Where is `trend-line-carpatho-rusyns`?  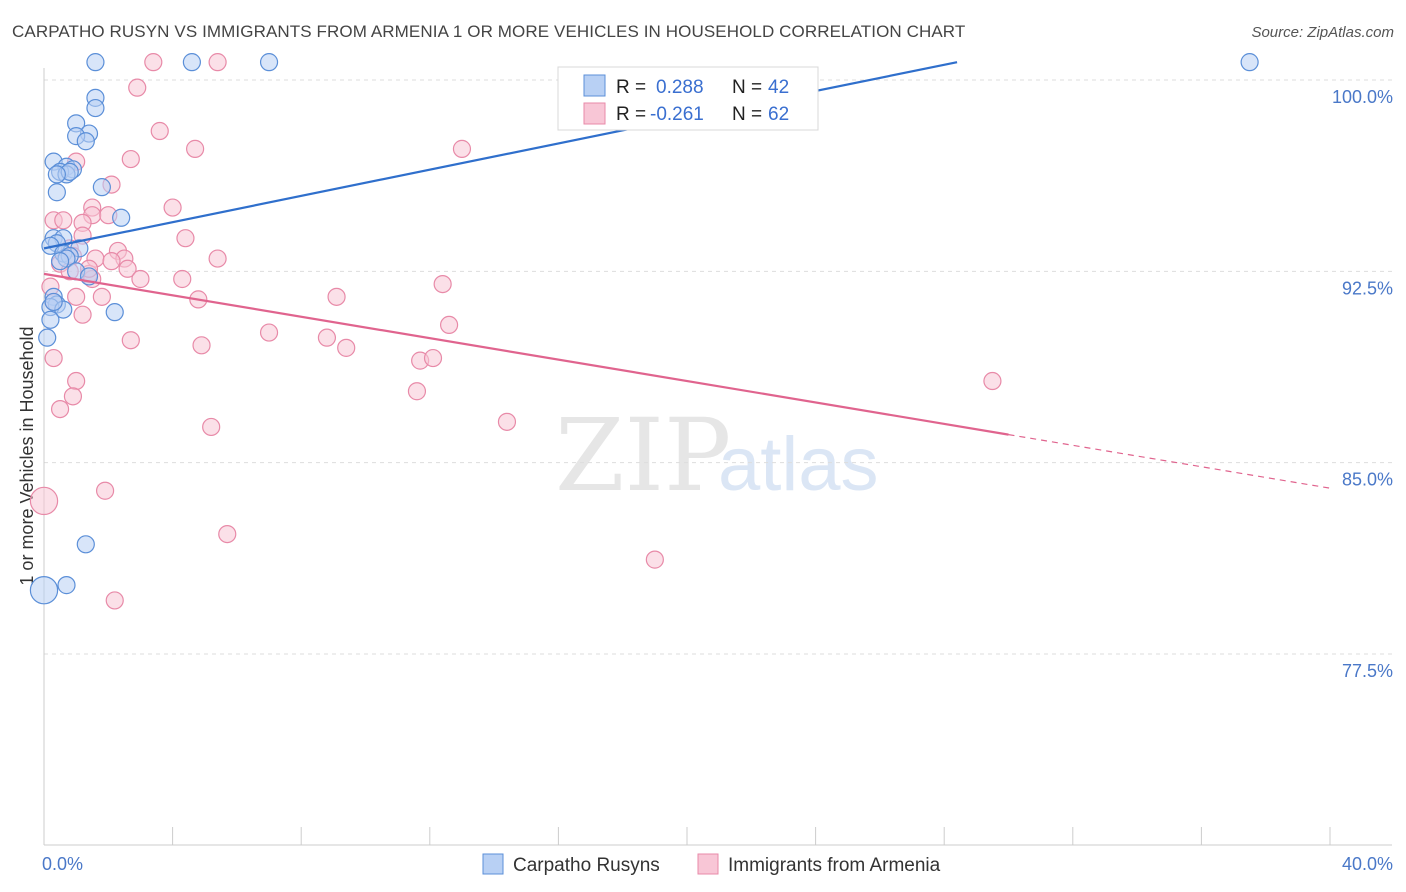 trend-line-carpatho-rusyns is located at coordinates (500, 155).